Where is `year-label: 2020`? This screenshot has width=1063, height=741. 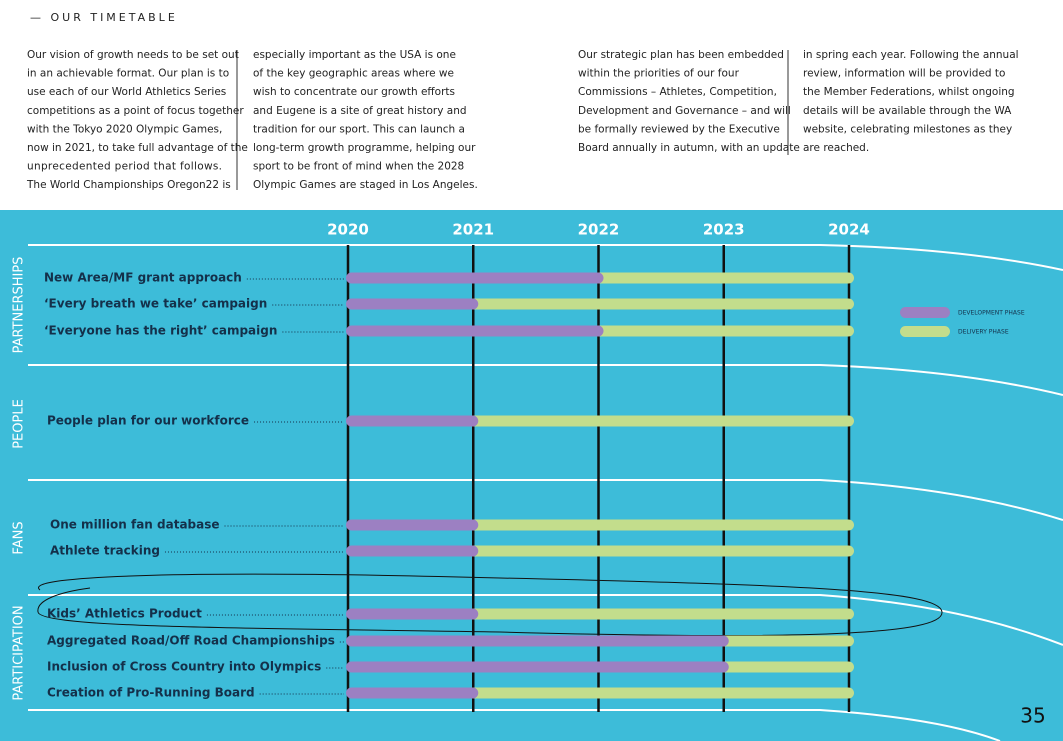 year-label: 2020 is located at coordinates (348, 230).